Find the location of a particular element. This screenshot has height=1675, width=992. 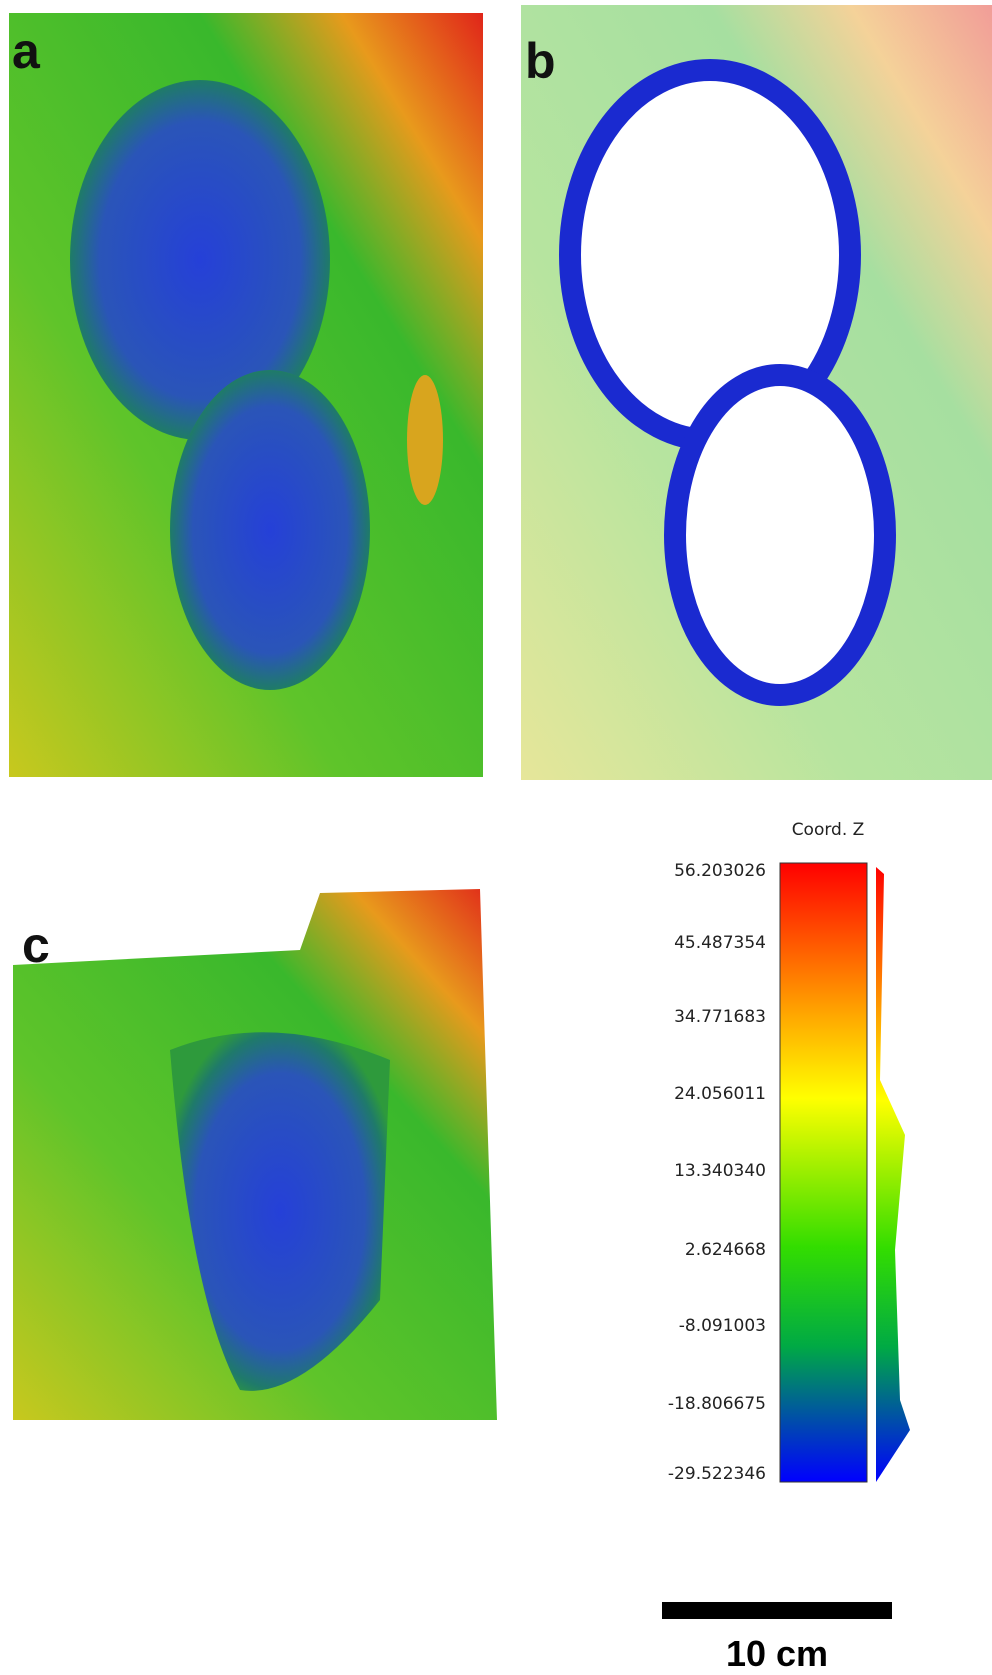

colorbar-tick: 45.487354 is located at coordinates (720, 943).